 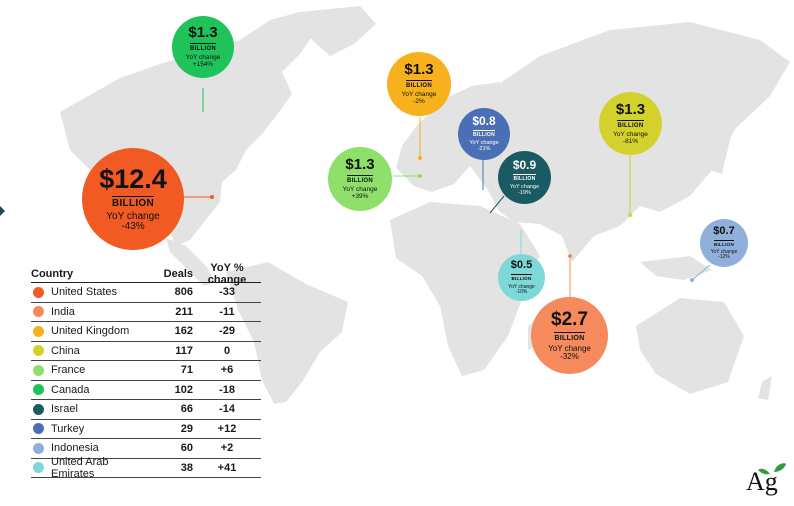 I want to click on bubble-amount: $2.7, so click(x=569, y=319).